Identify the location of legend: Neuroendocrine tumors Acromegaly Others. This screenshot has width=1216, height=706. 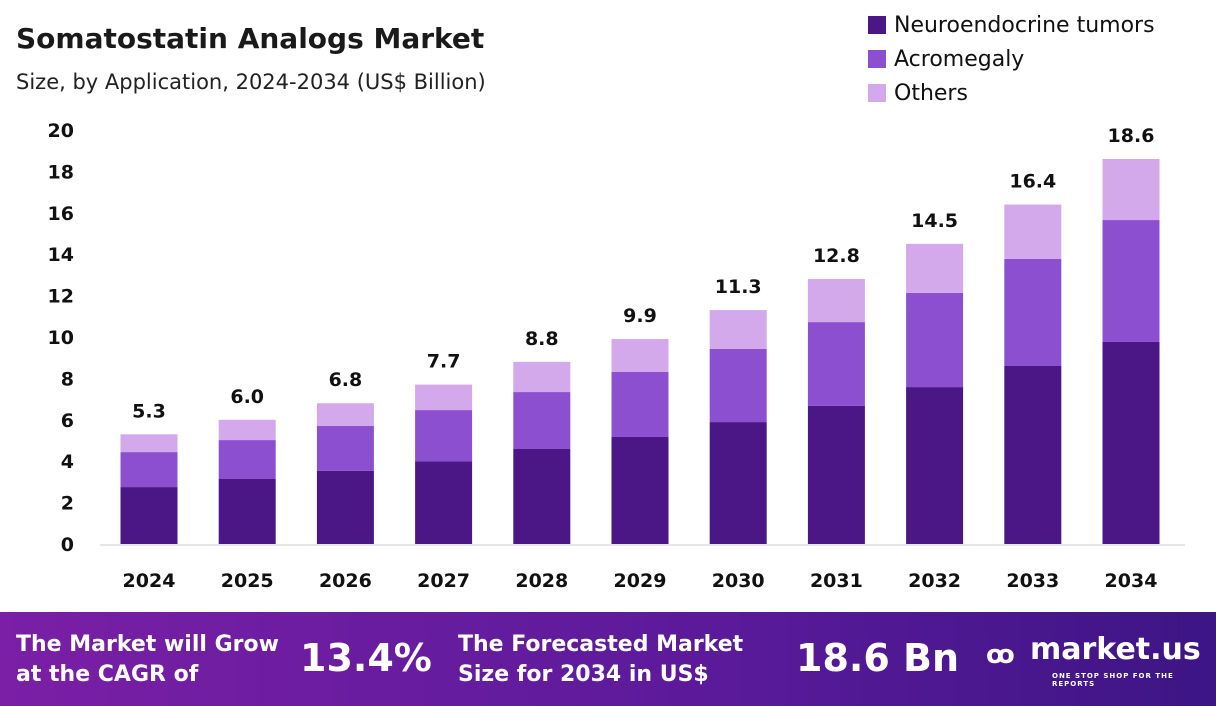
(1011, 59).